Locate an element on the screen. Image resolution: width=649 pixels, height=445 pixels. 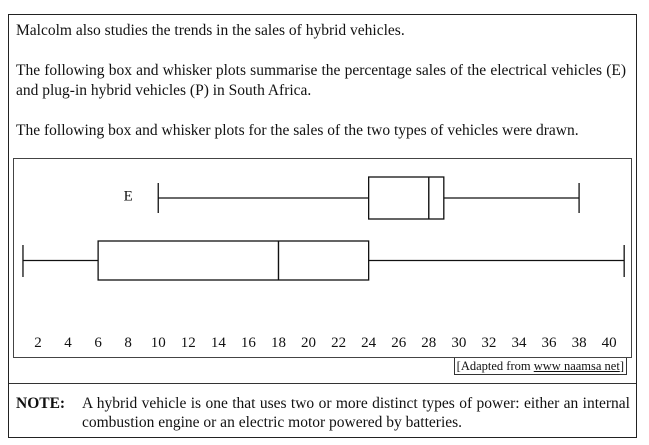
source-prefix: [Adapted from is located at coordinates (495, 366).